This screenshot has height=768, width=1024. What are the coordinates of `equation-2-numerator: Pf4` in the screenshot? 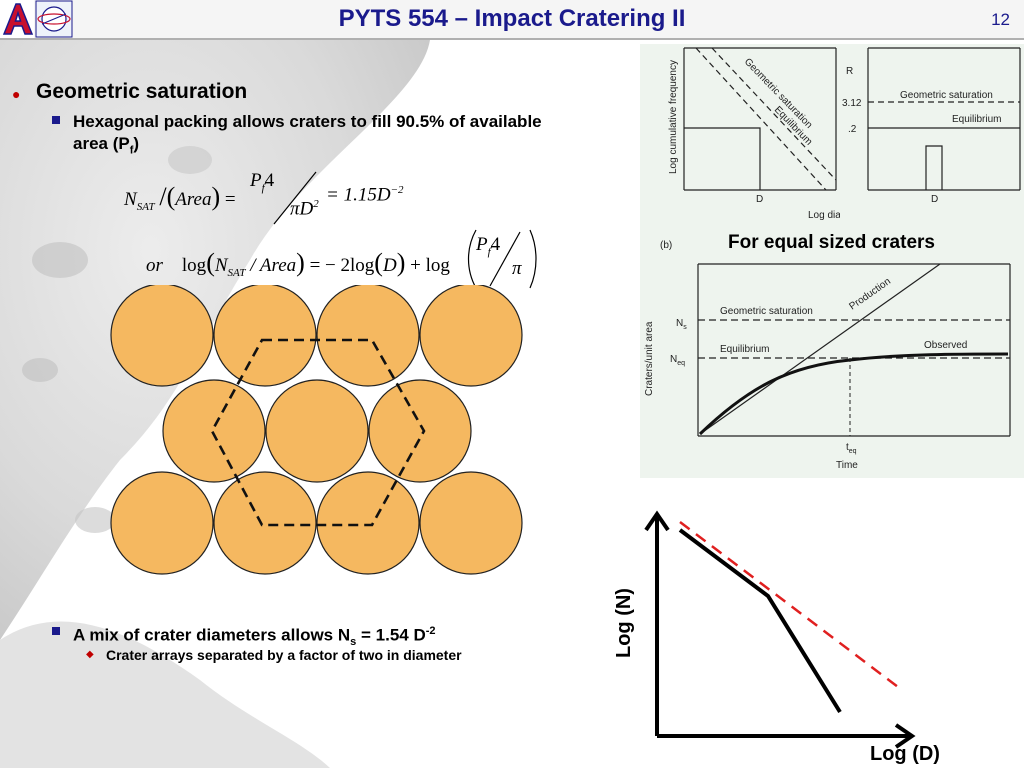 It's located at (488, 246).